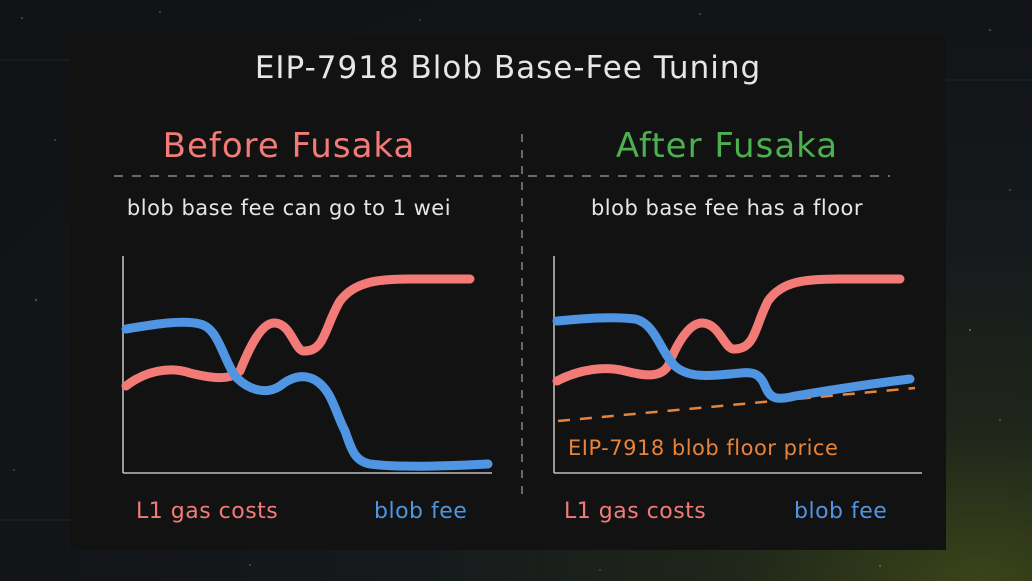 This screenshot has height=581, width=1032. What do you see at coordinates (508, 68) in the screenshot?
I see `page-title: EIP-7918 Blob Base-Fee Tuning` at bounding box center [508, 68].